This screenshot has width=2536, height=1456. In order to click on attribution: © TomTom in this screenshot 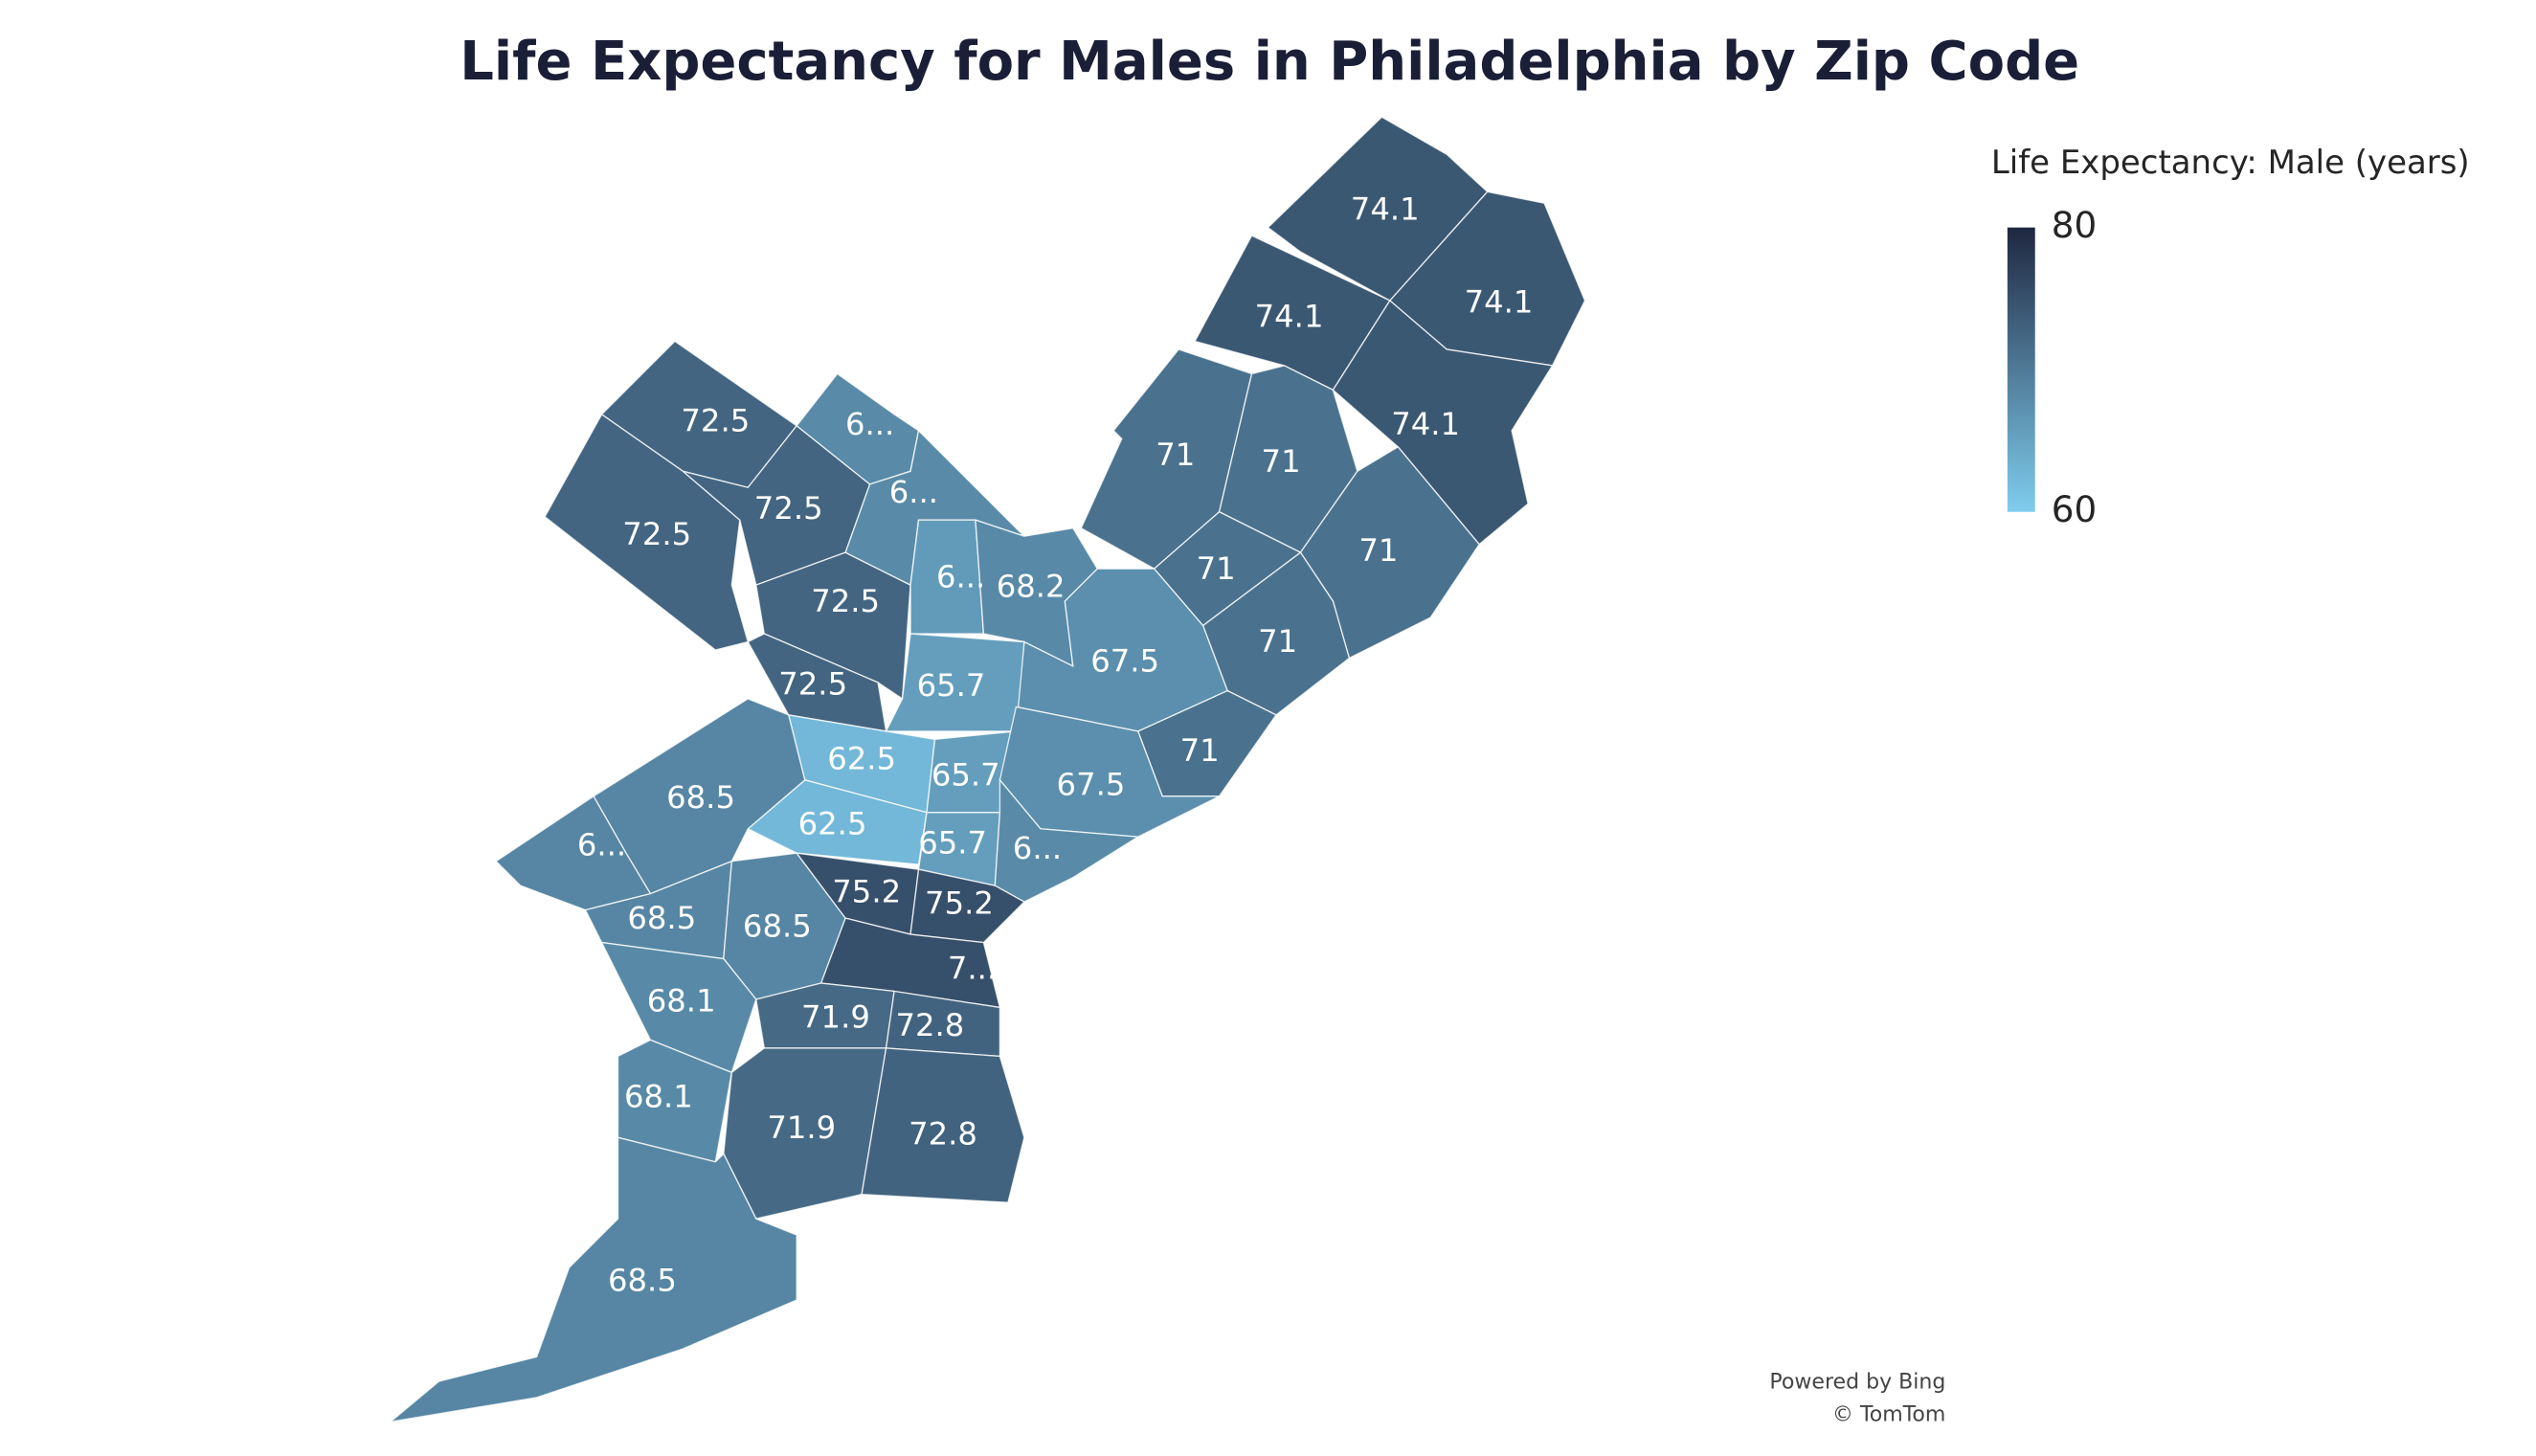, I will do `click(1888, 1415)`.